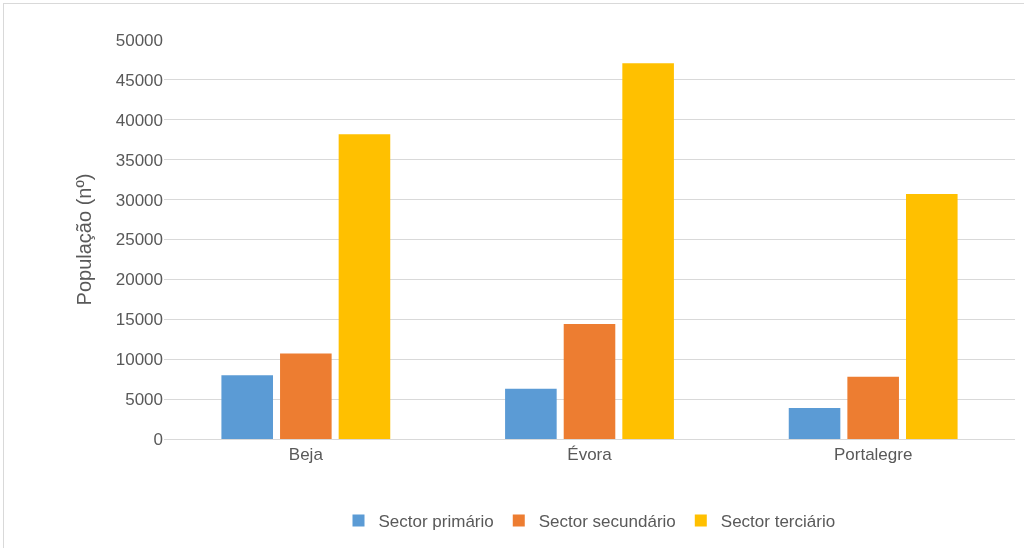  What do you see at coordinates (306, 455) in the screenshot?
I see `x-tick-label: Beja` at bounding box center [306, 455].